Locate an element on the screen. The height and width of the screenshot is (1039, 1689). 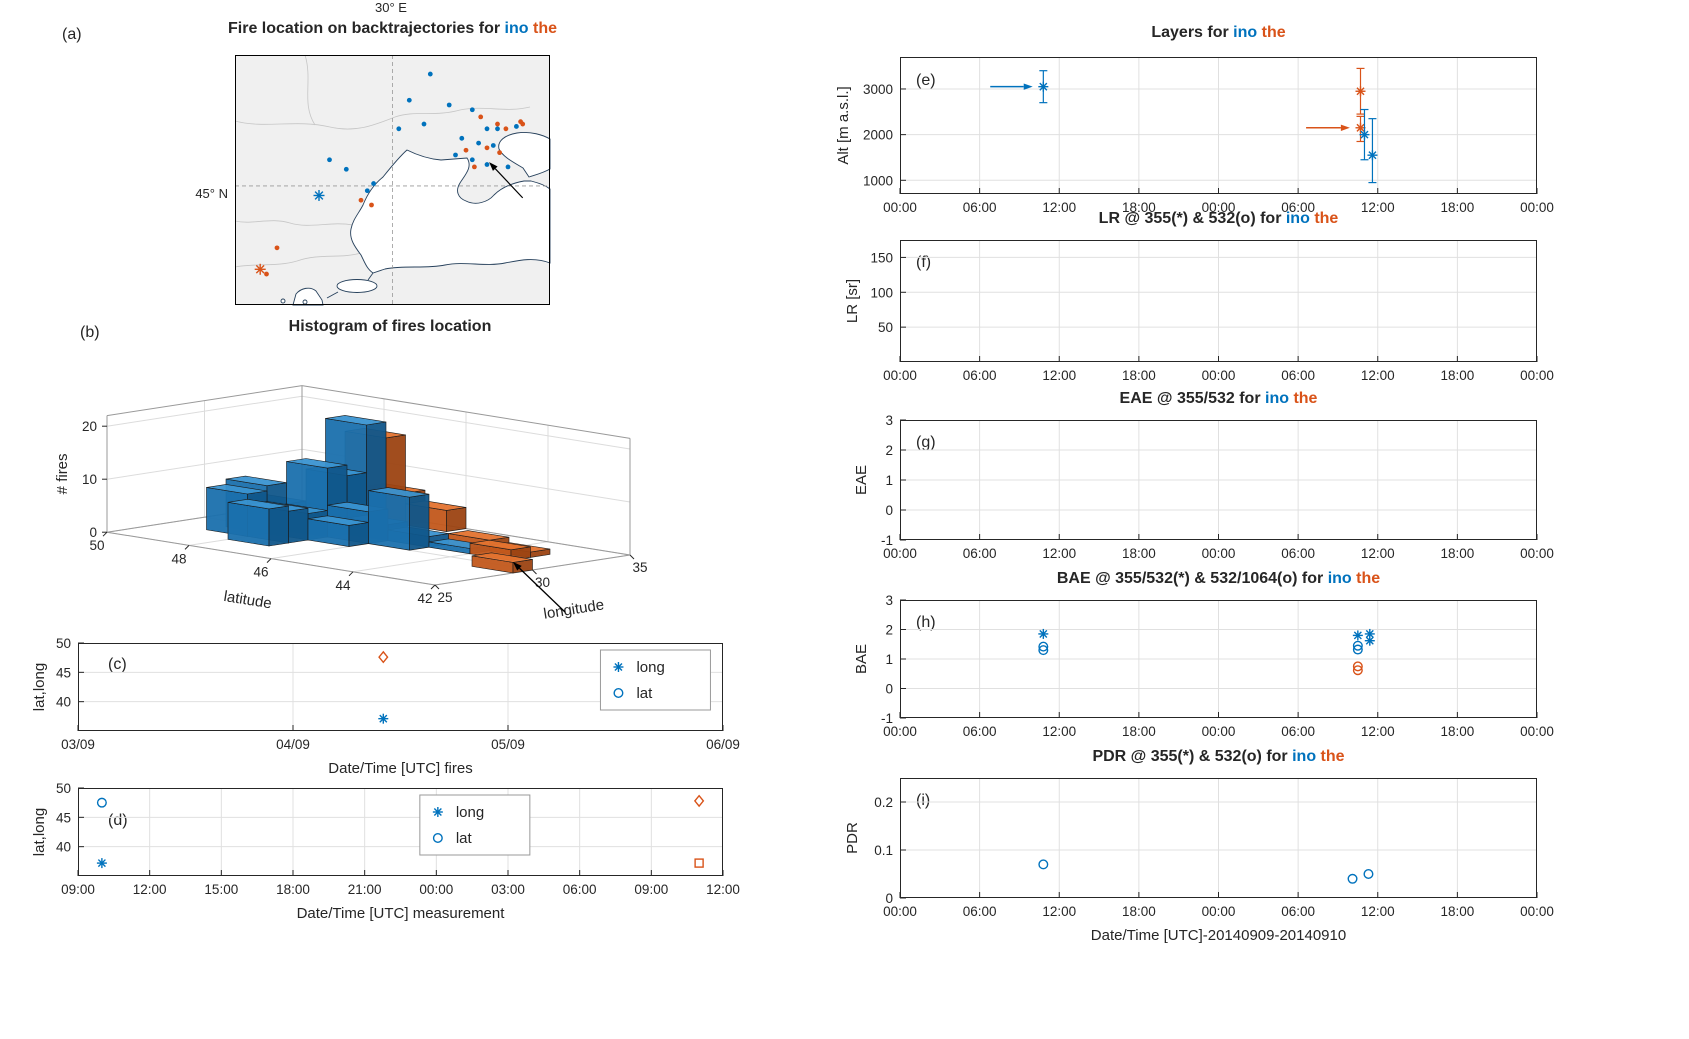
hist-bar-ino is located at coordinates (338, 531).